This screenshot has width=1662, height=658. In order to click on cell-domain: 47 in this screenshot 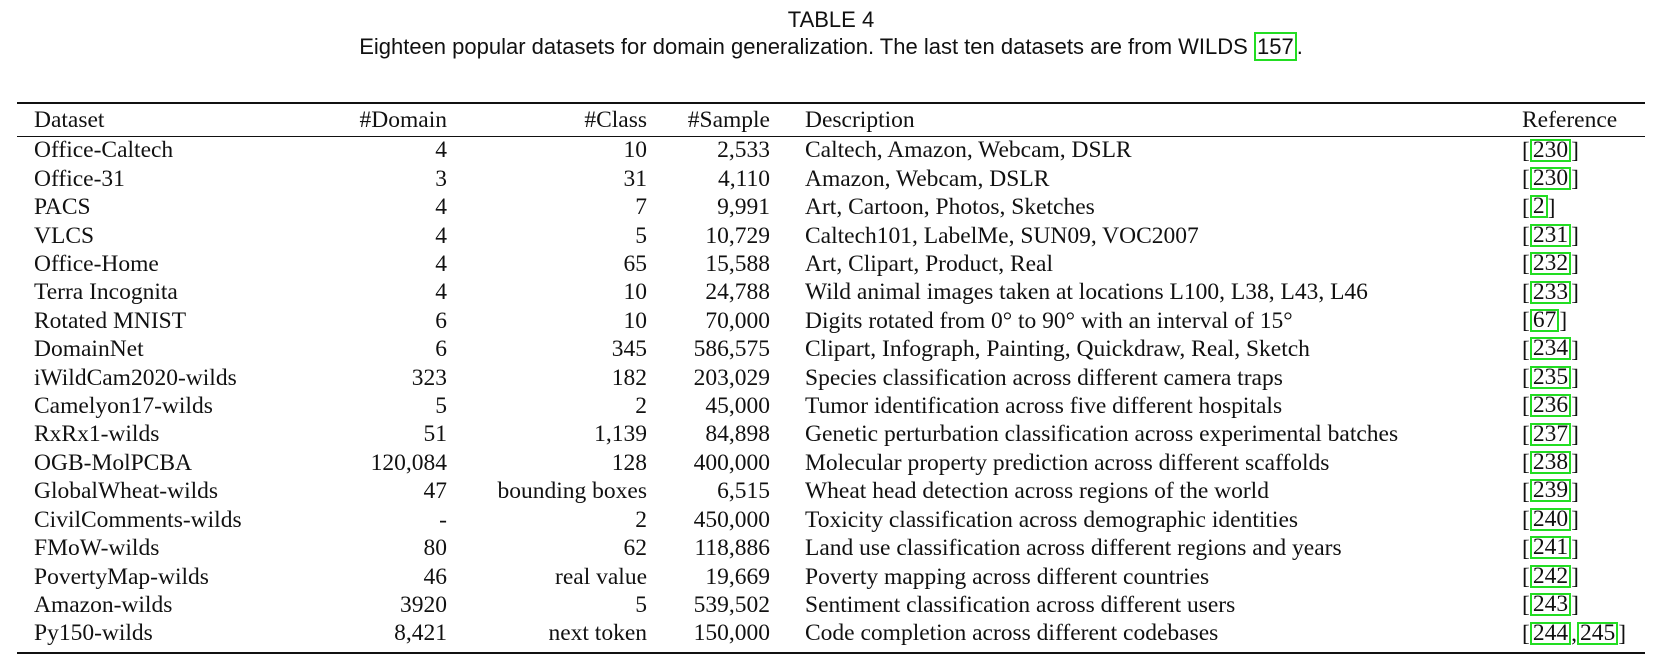, I will do `click(435, 491)`.